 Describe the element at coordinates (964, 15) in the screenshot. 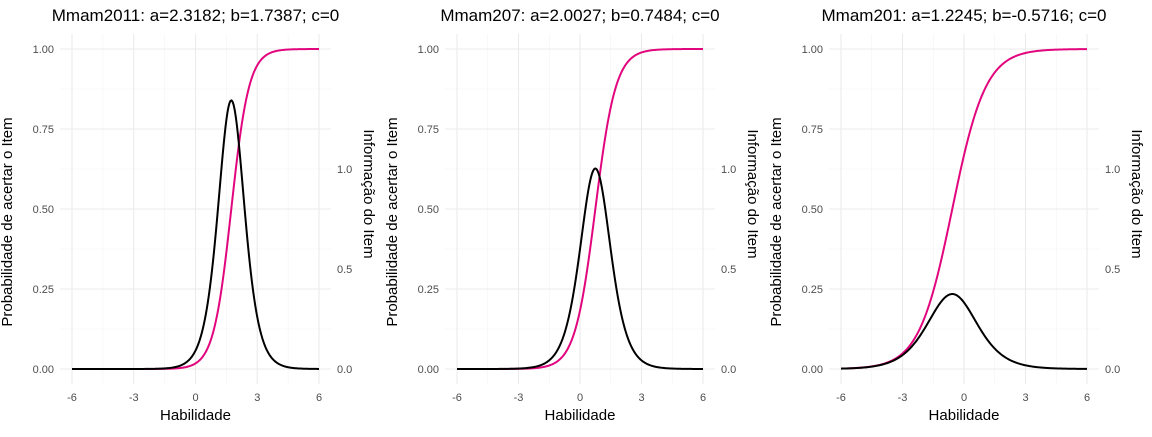

I see `chart-title: Mmam201: a=1.2245; b=-0.5716; c=0` at that location.